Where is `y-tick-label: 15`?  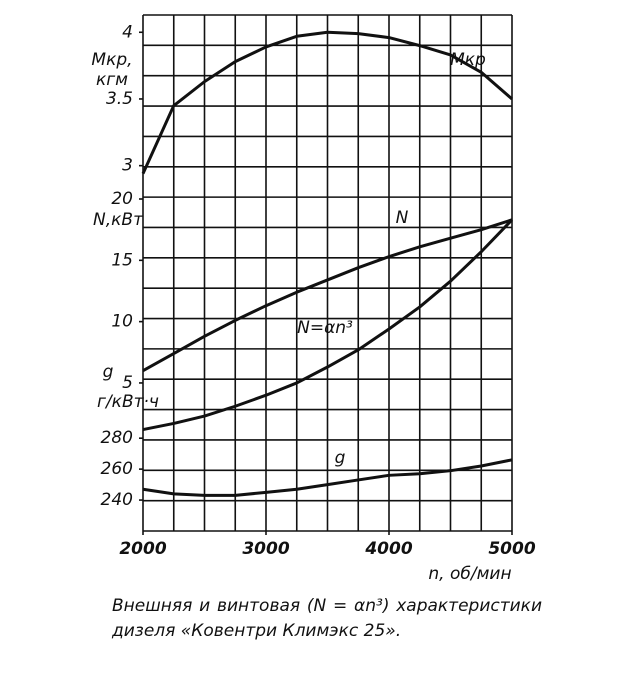 y-tick-label: 15 is located at coordinates (122, 260).